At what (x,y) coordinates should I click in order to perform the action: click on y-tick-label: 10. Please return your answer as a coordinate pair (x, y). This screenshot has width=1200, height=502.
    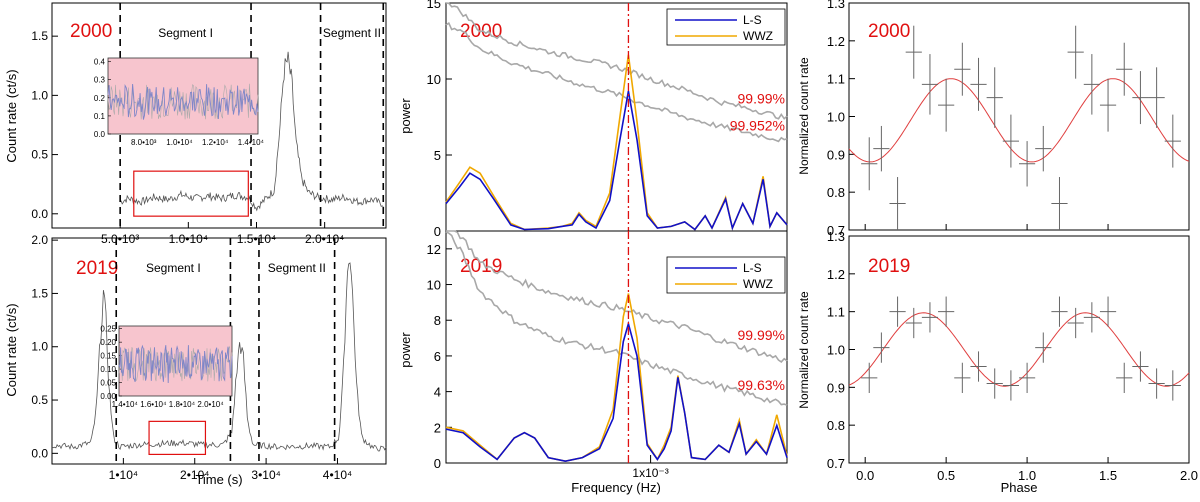
    Looking at the image, I should click on (434, 285).